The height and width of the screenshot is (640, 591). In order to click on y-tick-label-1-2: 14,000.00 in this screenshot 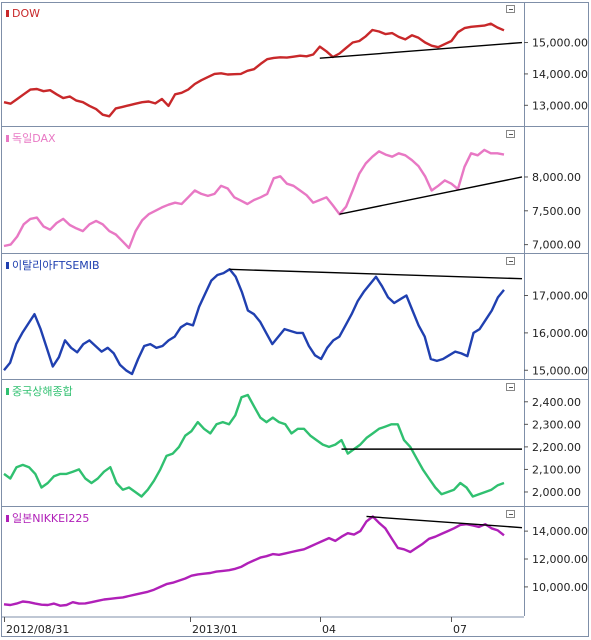, I will do `click(560, 74)`.